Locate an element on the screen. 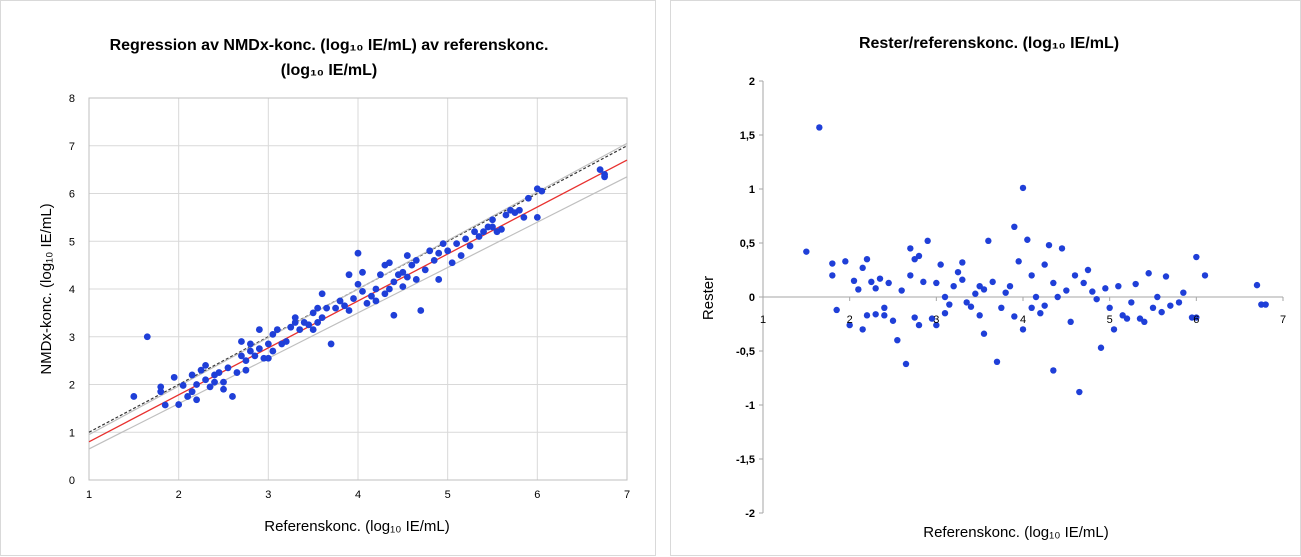 The width and height of the screenshot is (1301, 557). y-axis-label: NMDx-konc. (log₁₀ IE/mL) is located at coordinates (46, 288).